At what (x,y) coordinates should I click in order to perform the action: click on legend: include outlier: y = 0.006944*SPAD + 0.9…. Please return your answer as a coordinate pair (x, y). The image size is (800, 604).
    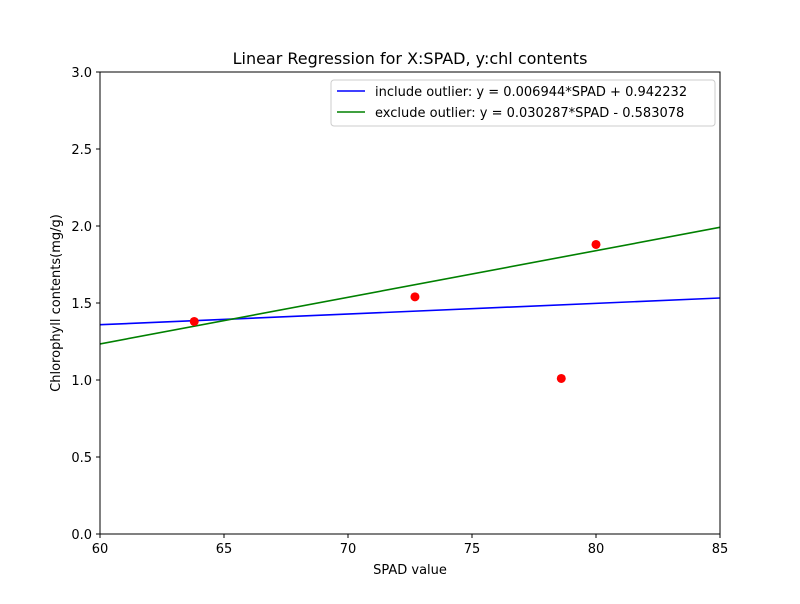
    Looking at the image, I should click on (523, 103).